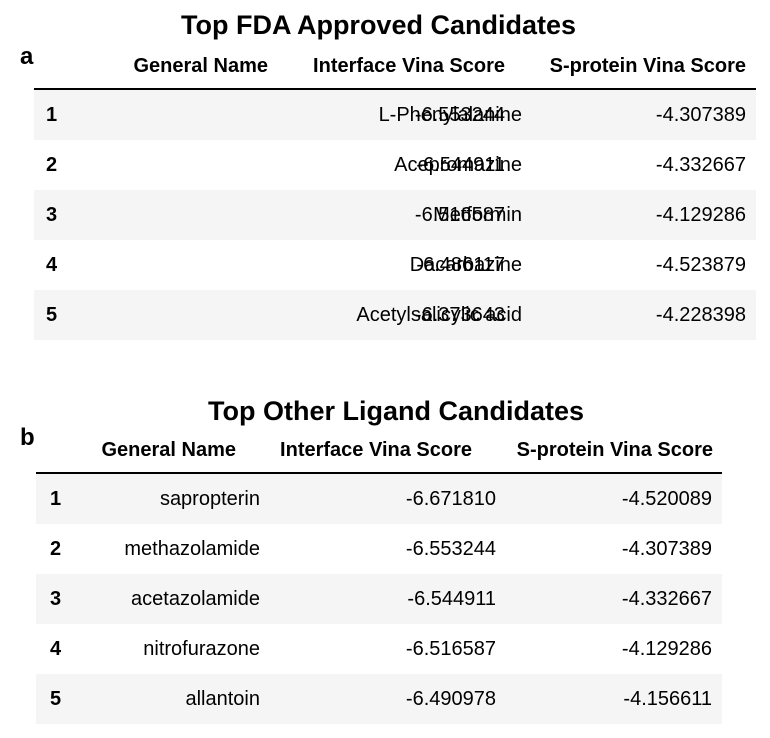  Describe the element at coordinates (395, 265) in the screenshot. I see `table-row: 4 Dacarbazine -6.486117 -4.523879` at that location.